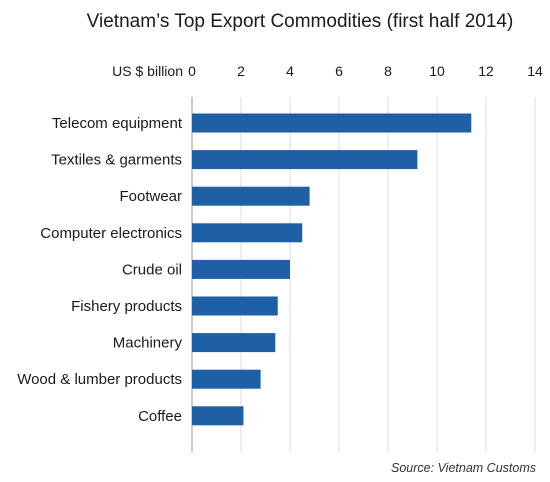 The width and height of the screenshot is (550, 482). I want to click on category-label: Crude oil, so click(152, 269).